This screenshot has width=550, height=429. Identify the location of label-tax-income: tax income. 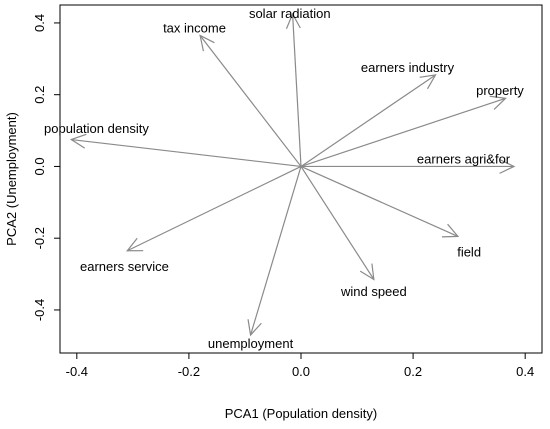
(194, 27).